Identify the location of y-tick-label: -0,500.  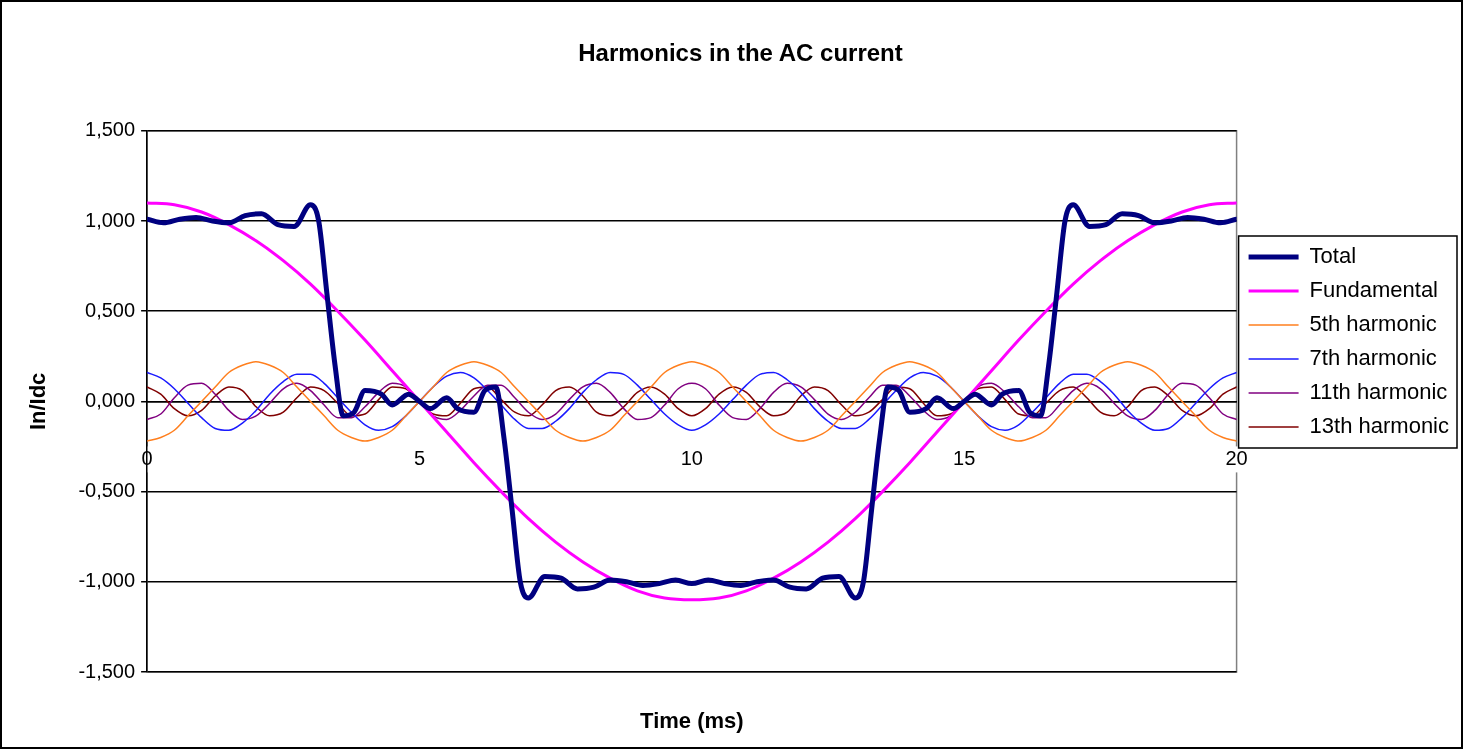
(107, 490).